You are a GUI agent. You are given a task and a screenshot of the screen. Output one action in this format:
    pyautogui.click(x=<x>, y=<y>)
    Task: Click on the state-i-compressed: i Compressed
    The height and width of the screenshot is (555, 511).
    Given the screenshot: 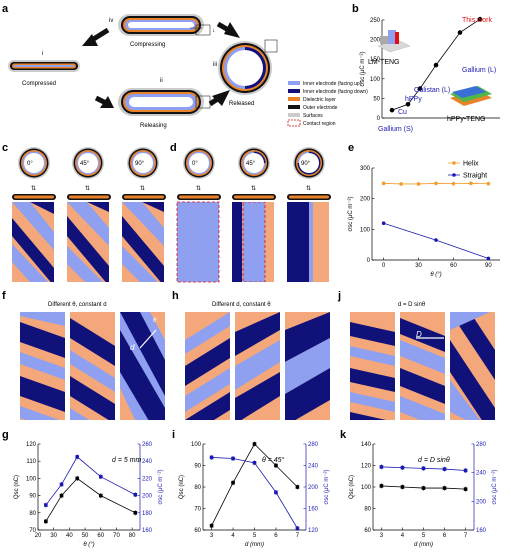 What is the action you would take?
    pyautogui.click(x=44, y=69)
    